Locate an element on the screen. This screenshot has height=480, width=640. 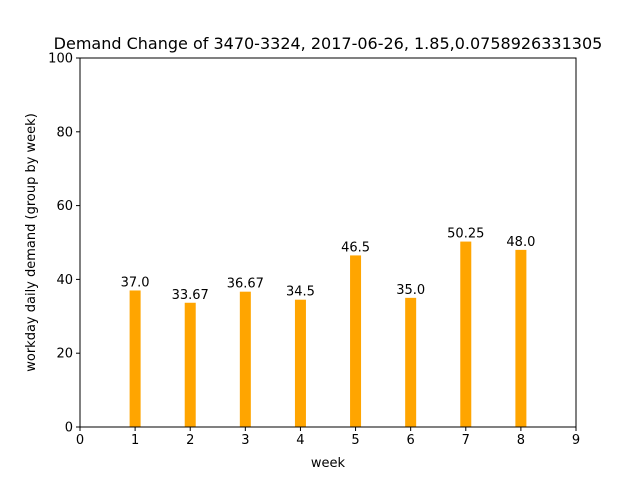
x-tick-label: 8 is located at coordinates (521, 440).